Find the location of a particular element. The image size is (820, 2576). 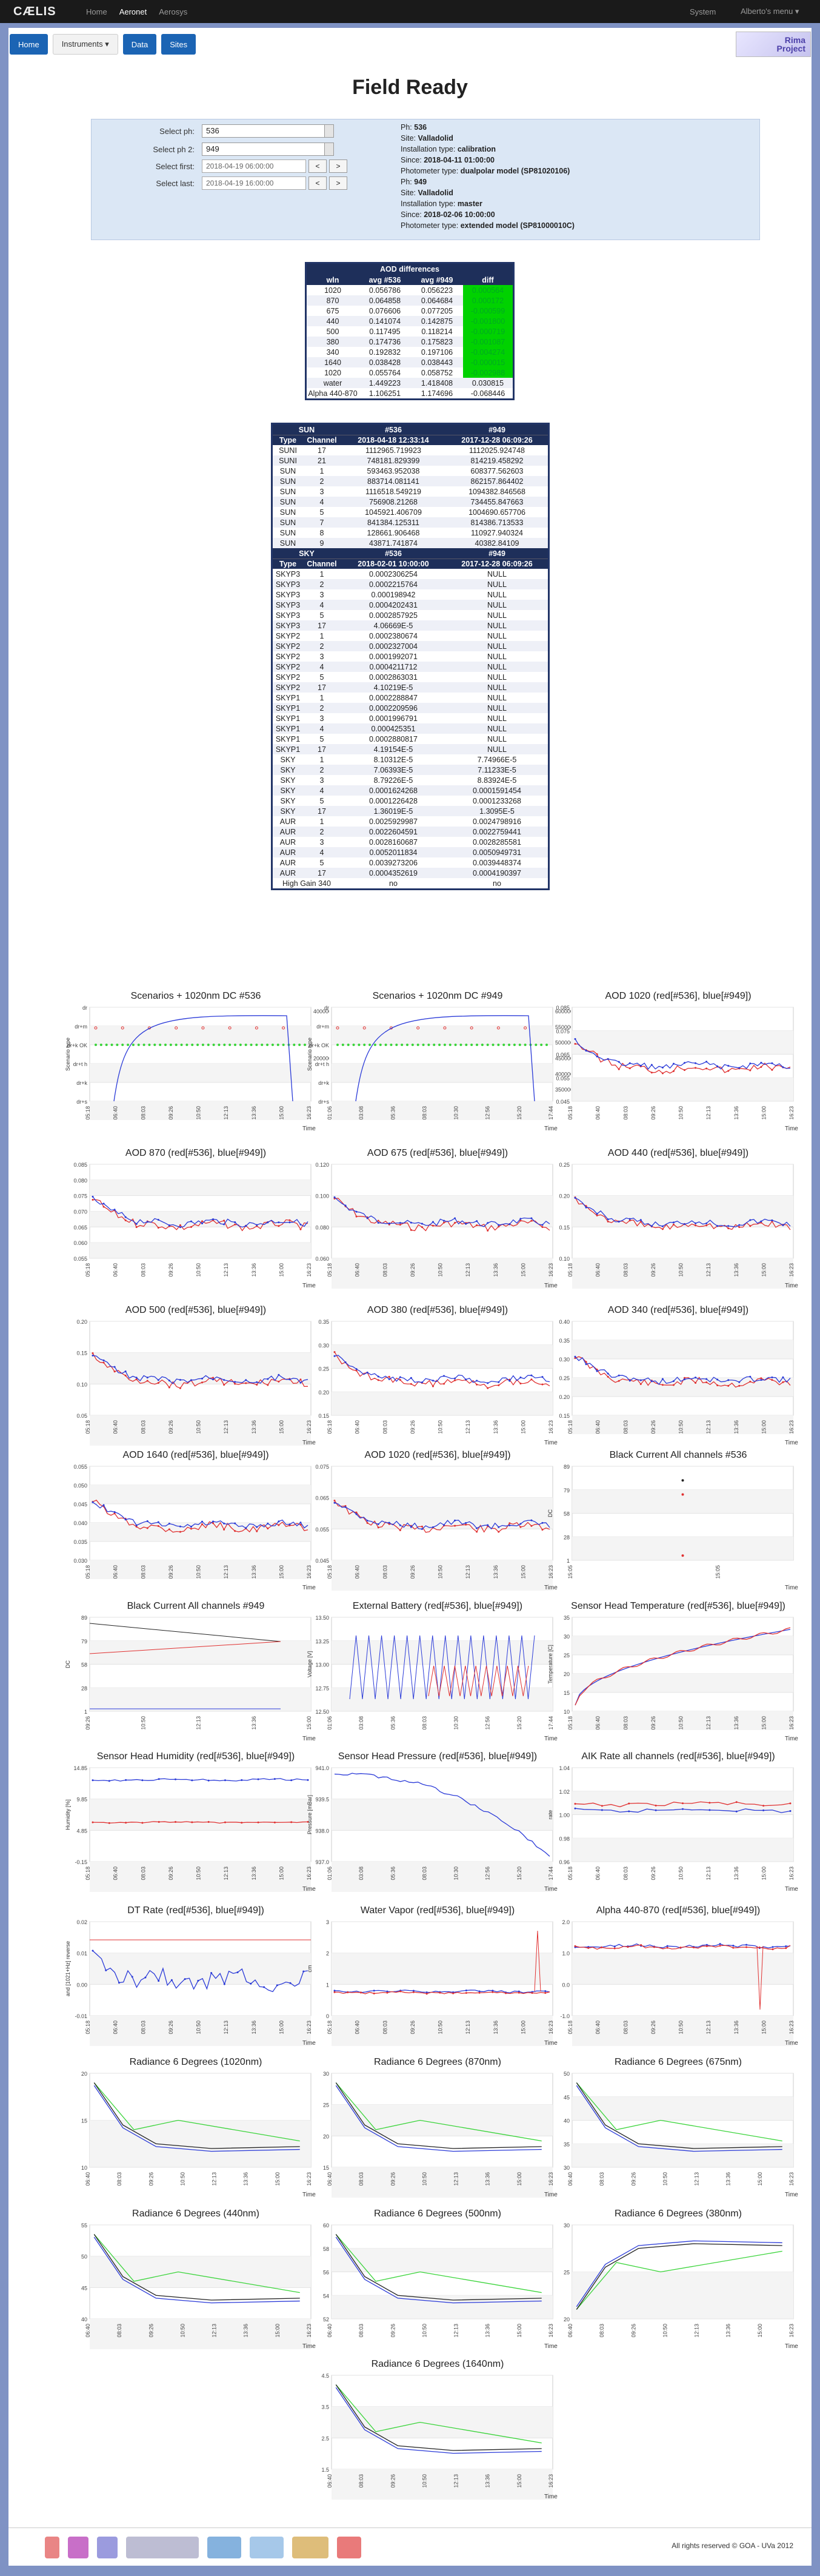

last-date-input: 2018-04-19 16:00:00 is located at coordinates (254, 183).